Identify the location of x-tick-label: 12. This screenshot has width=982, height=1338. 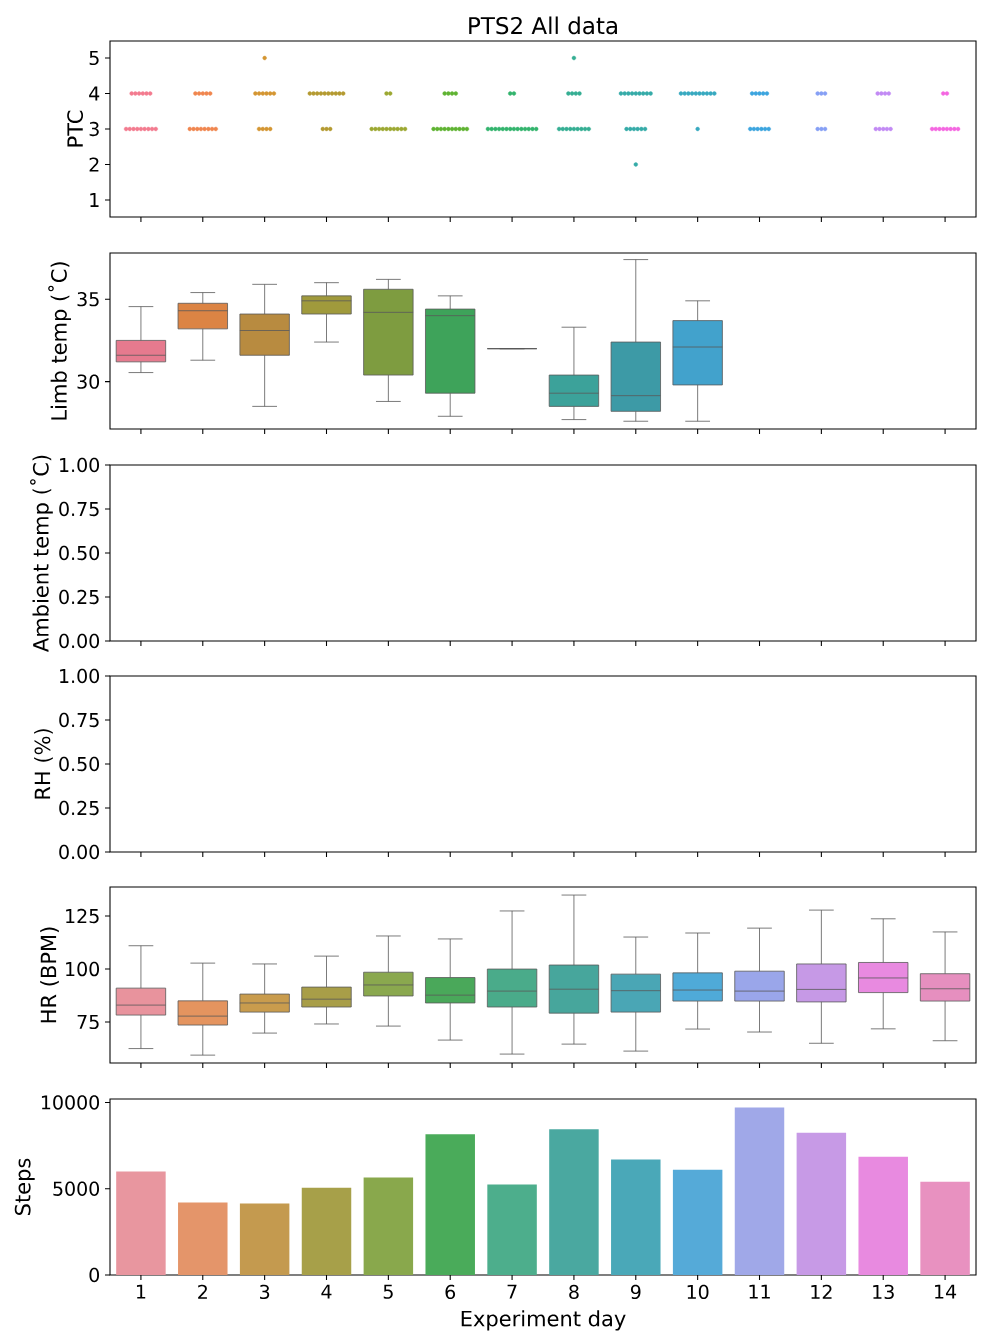
(821, 1291).